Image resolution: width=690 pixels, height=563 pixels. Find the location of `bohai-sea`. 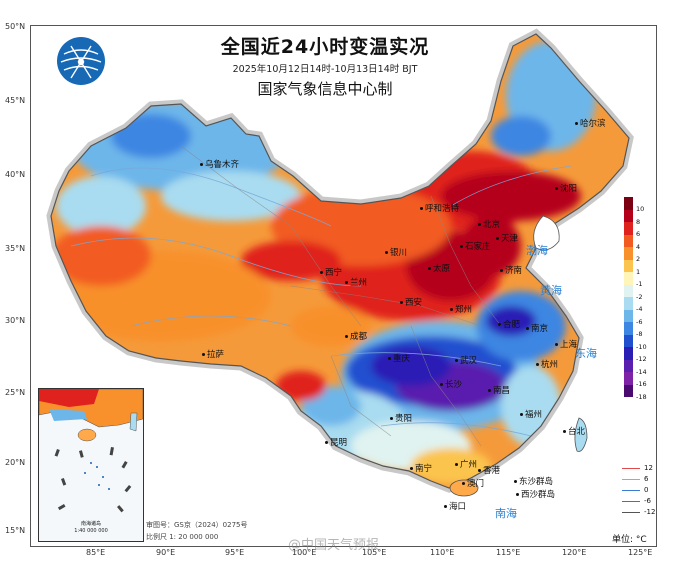

bohai-sea is located at coordinates (546, 233).